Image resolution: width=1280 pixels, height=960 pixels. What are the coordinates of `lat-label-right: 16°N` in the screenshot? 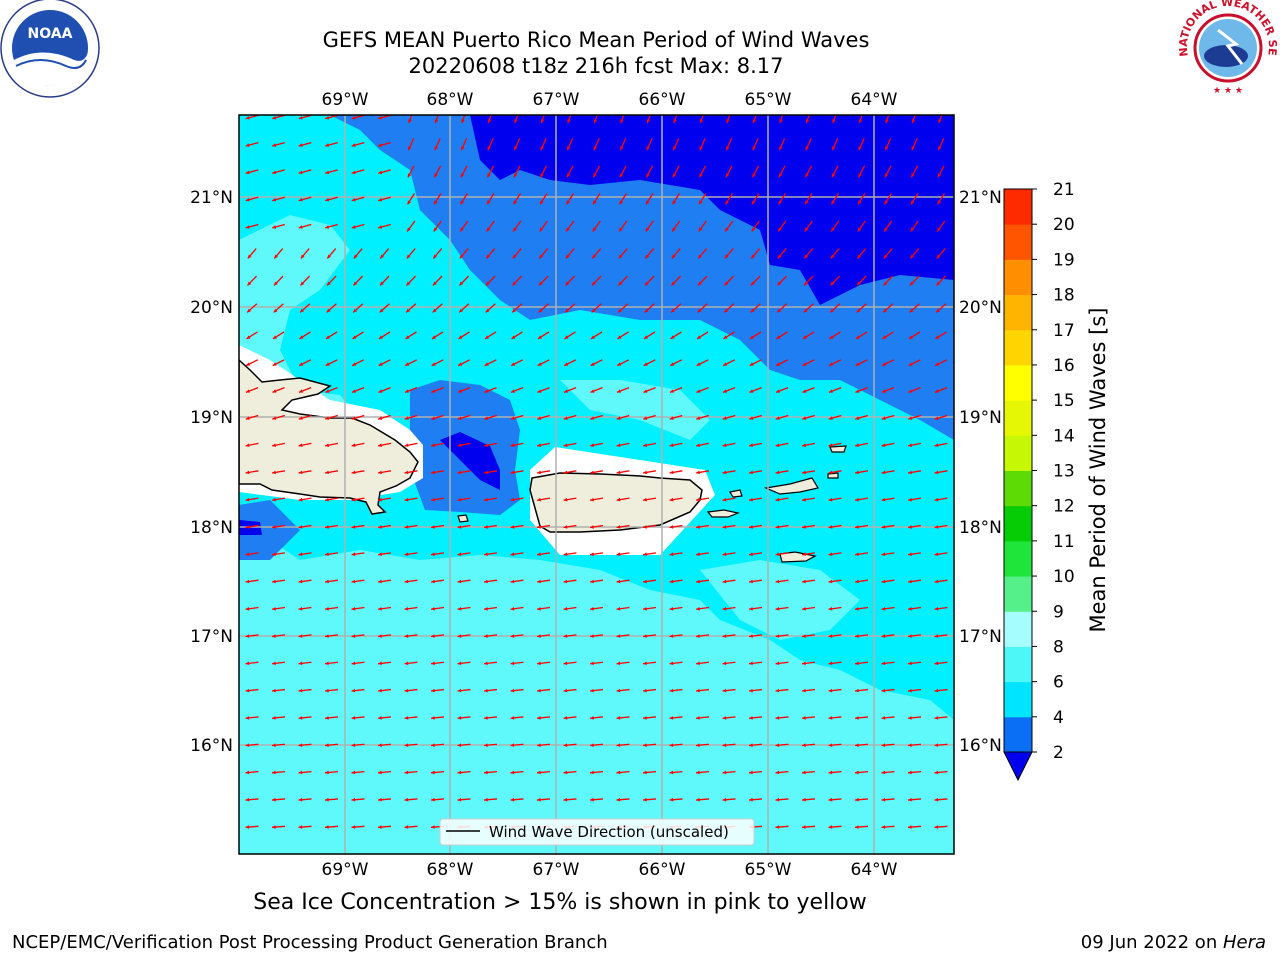 It's located at (980, 746).